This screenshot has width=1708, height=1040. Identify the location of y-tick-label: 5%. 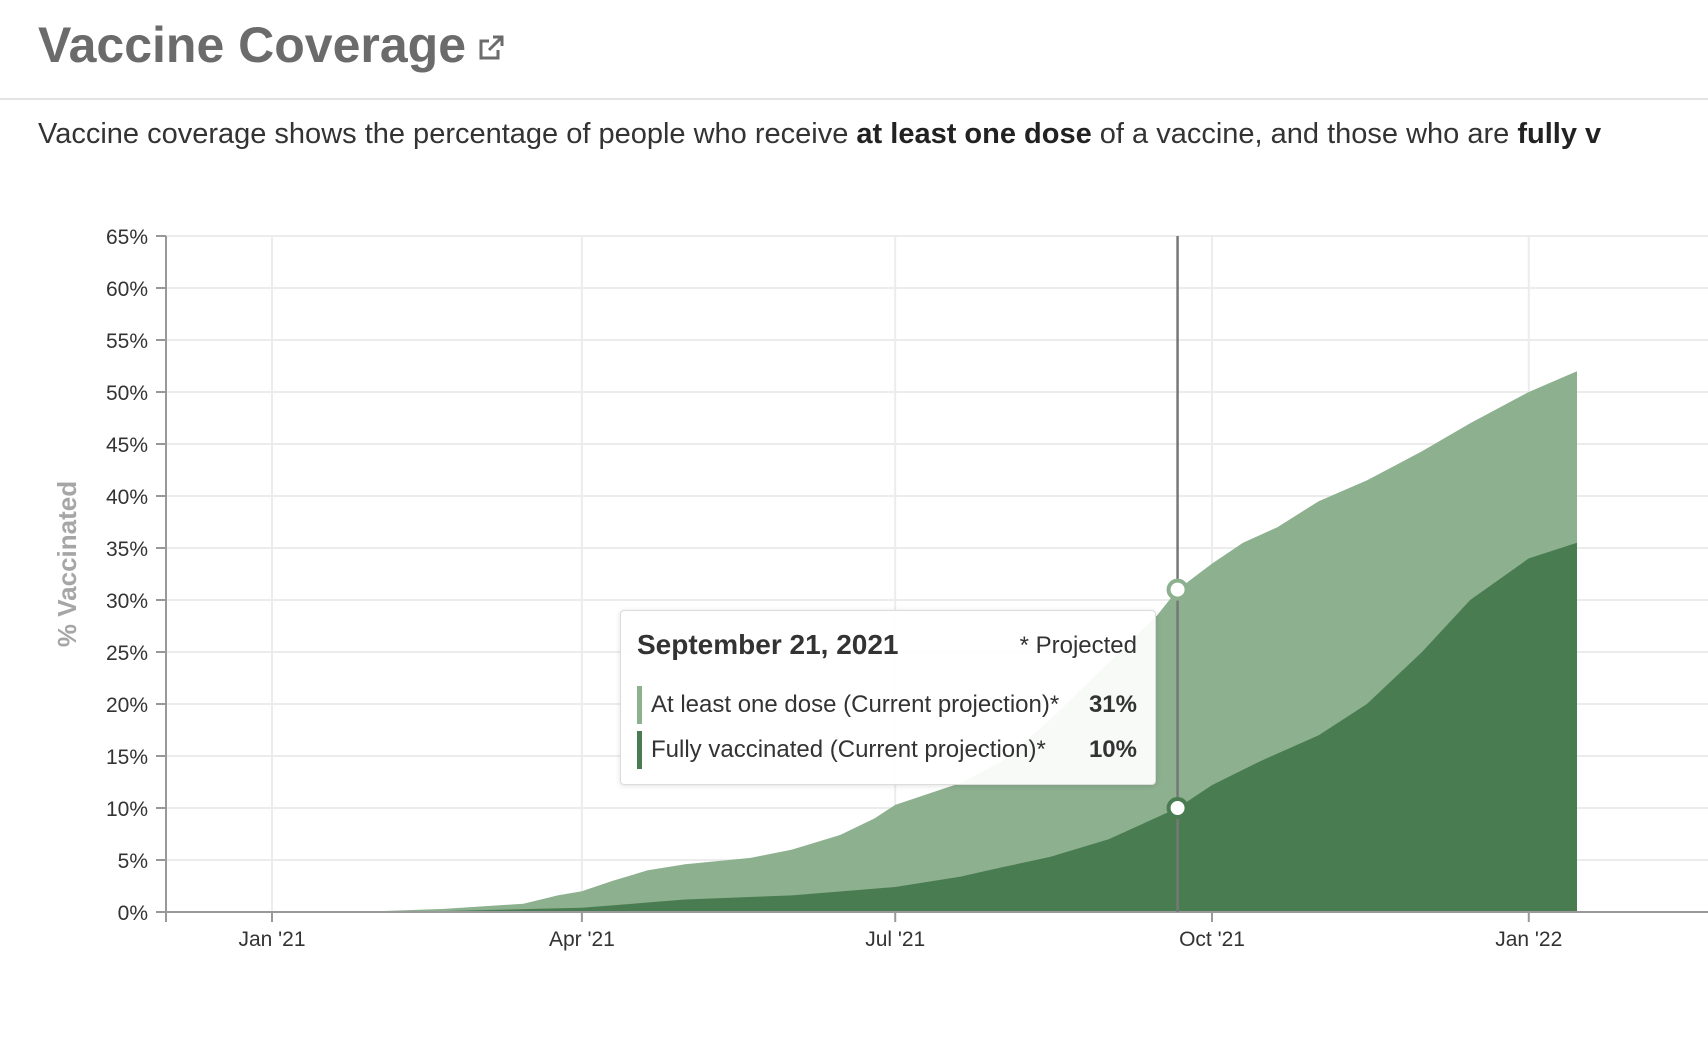
(133, 861).